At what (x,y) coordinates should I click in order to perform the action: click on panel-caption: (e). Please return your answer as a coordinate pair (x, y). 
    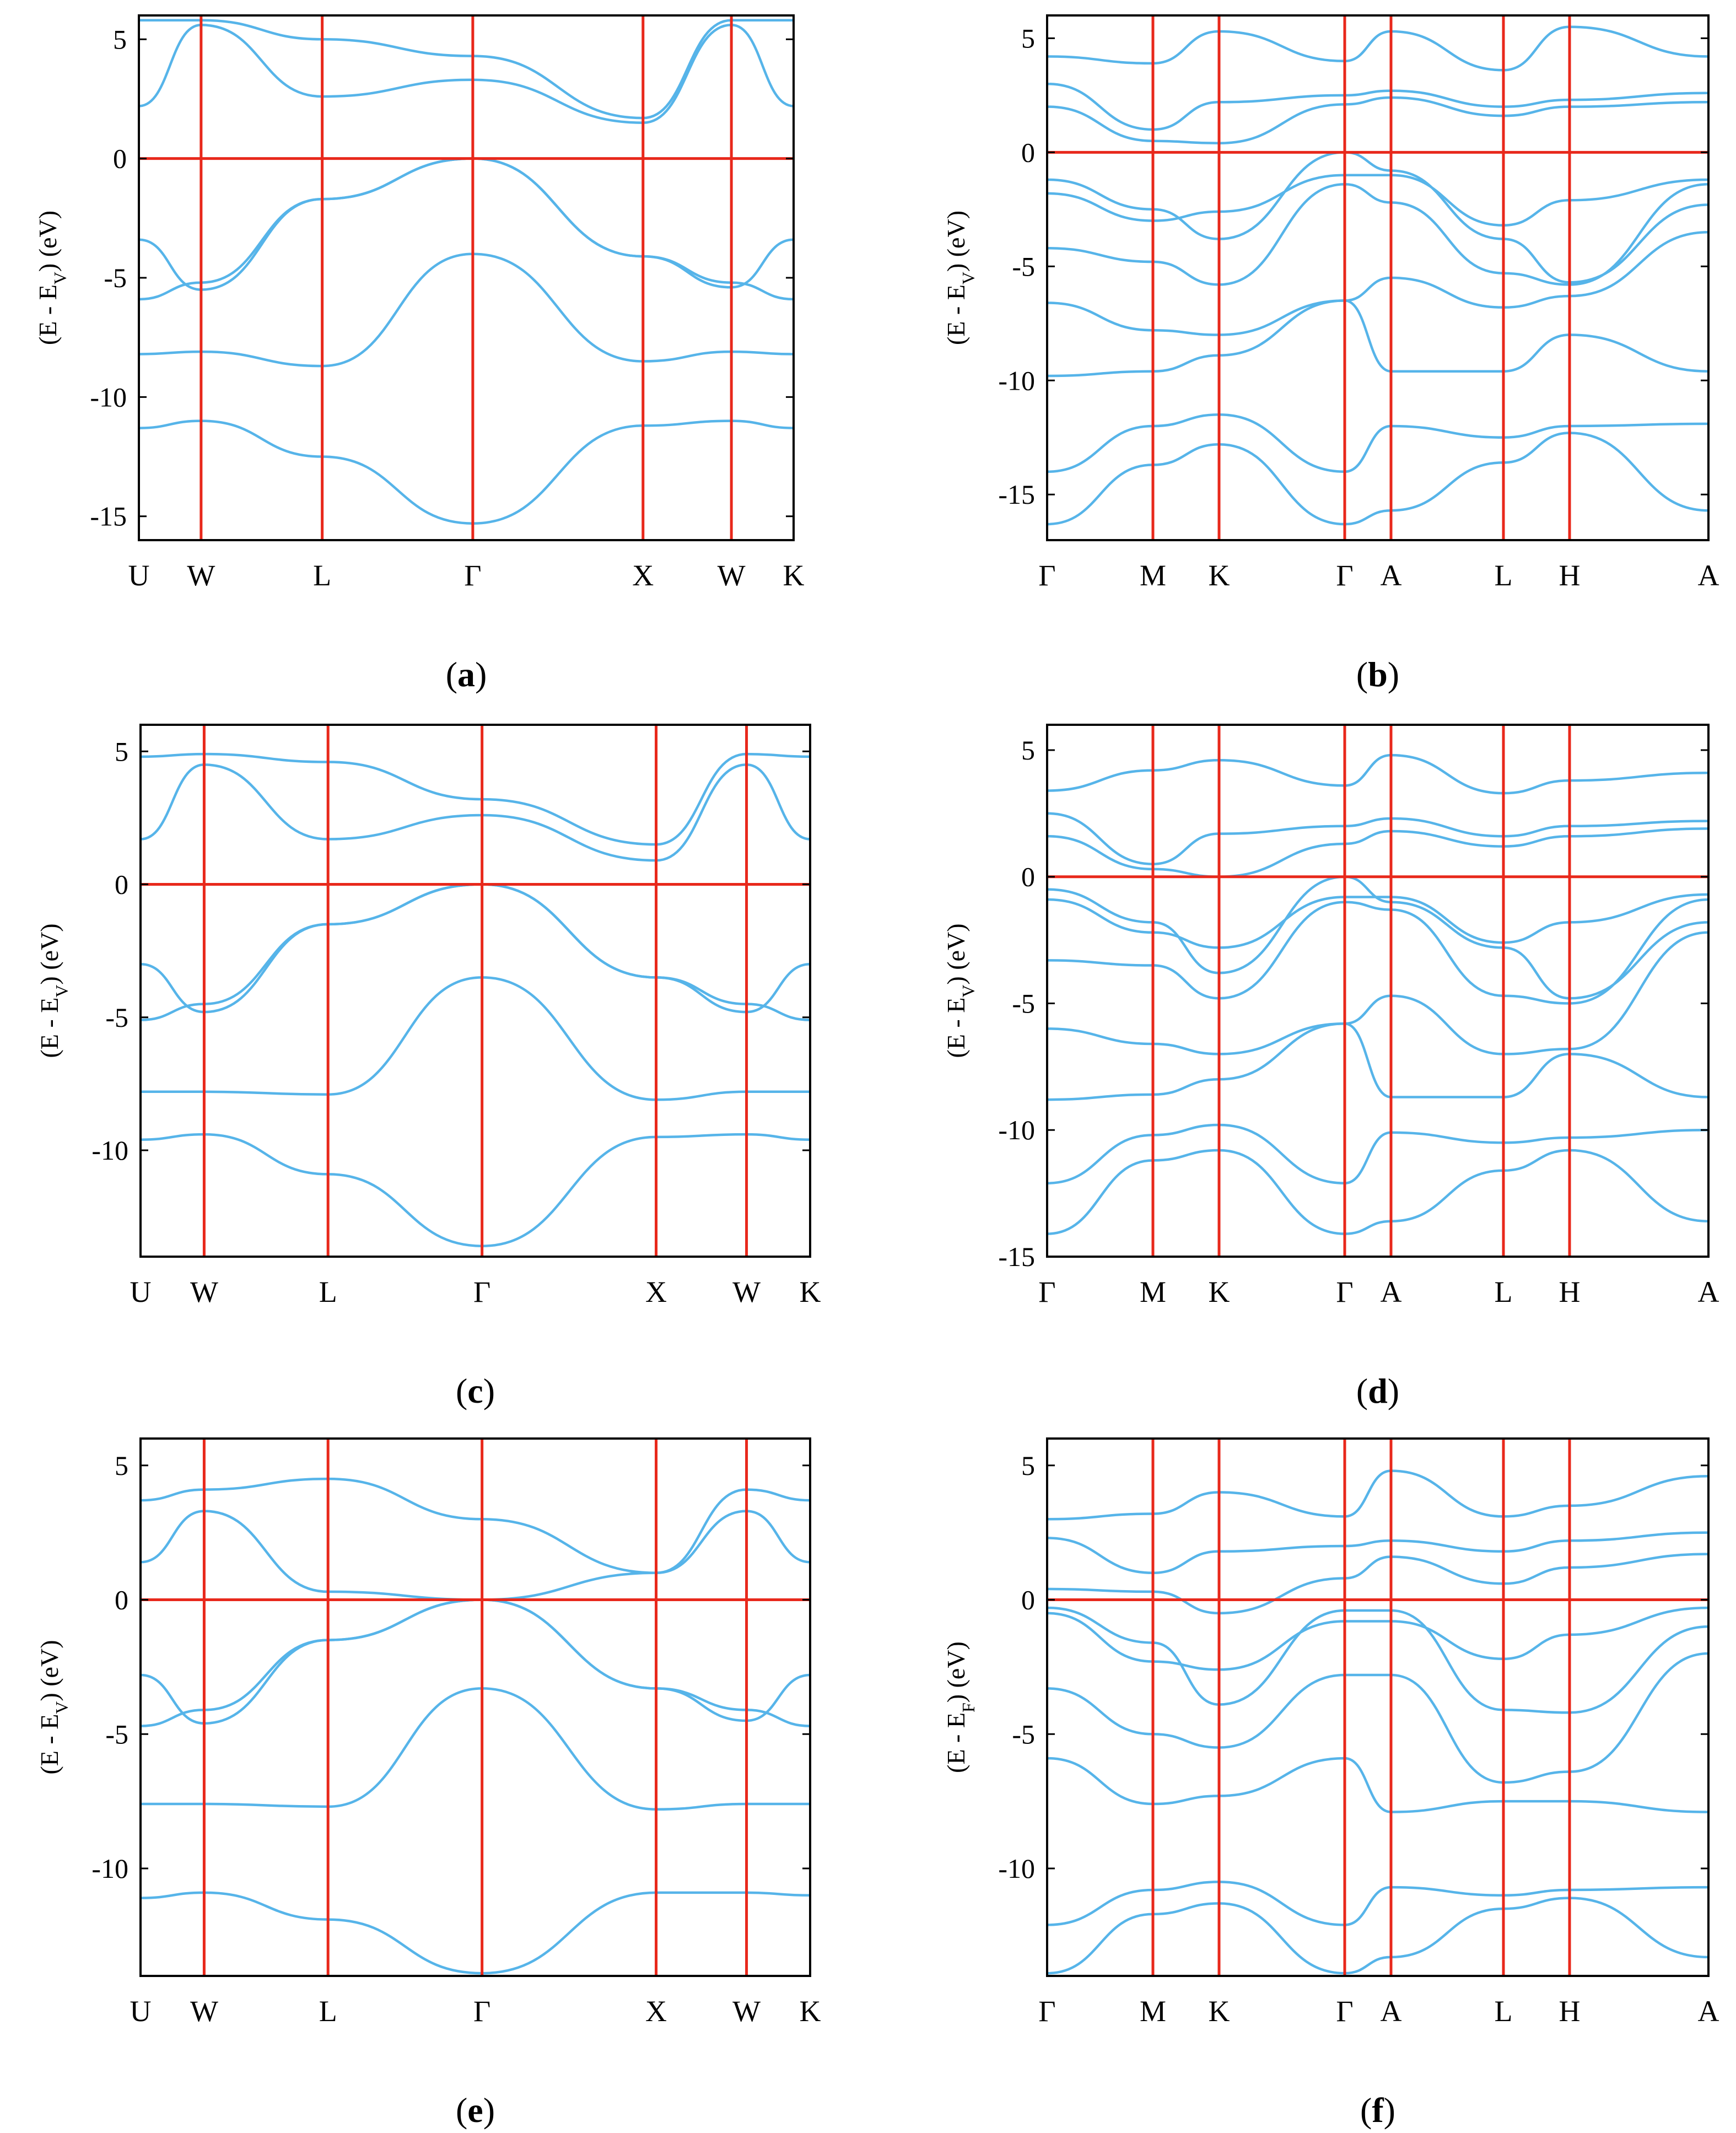
    Looking at the image, I should click on (475, 2110).